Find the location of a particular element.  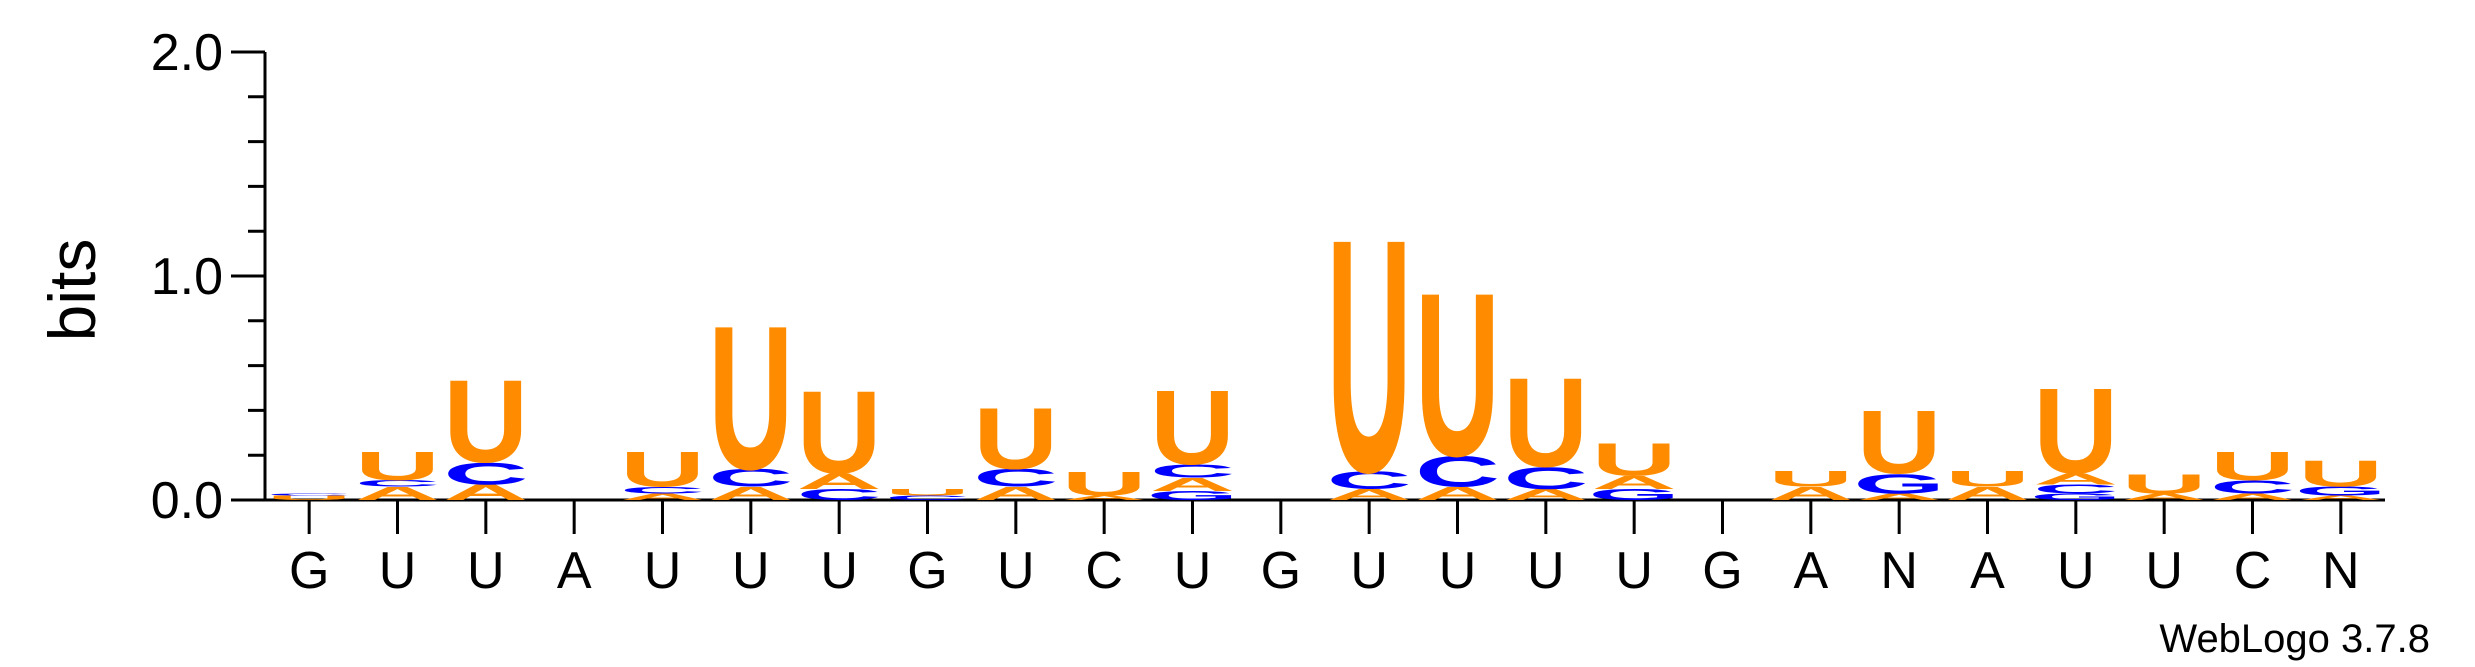

y-axis-title: bits is located at coordinates (72, 290).